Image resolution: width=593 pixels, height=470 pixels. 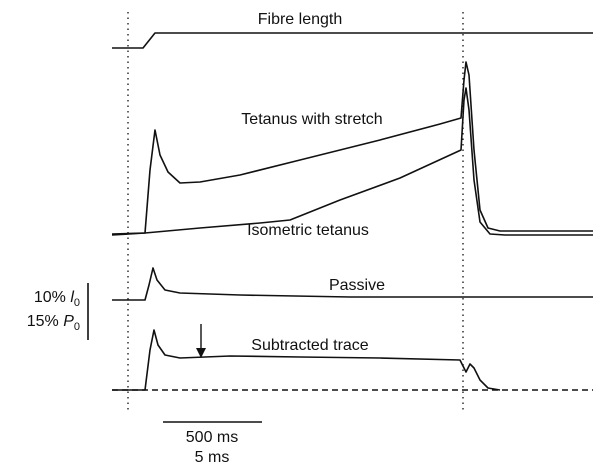 What do you see at coordinates (311, 119) in the screenshot?
I see `trace-label: Tetanus with stretch` at bounding box center [311, 119].